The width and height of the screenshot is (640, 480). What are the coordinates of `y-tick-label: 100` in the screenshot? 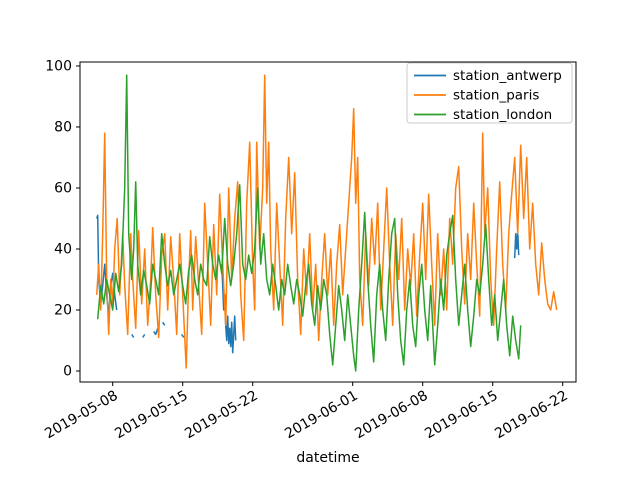 It's located at (58, 66).